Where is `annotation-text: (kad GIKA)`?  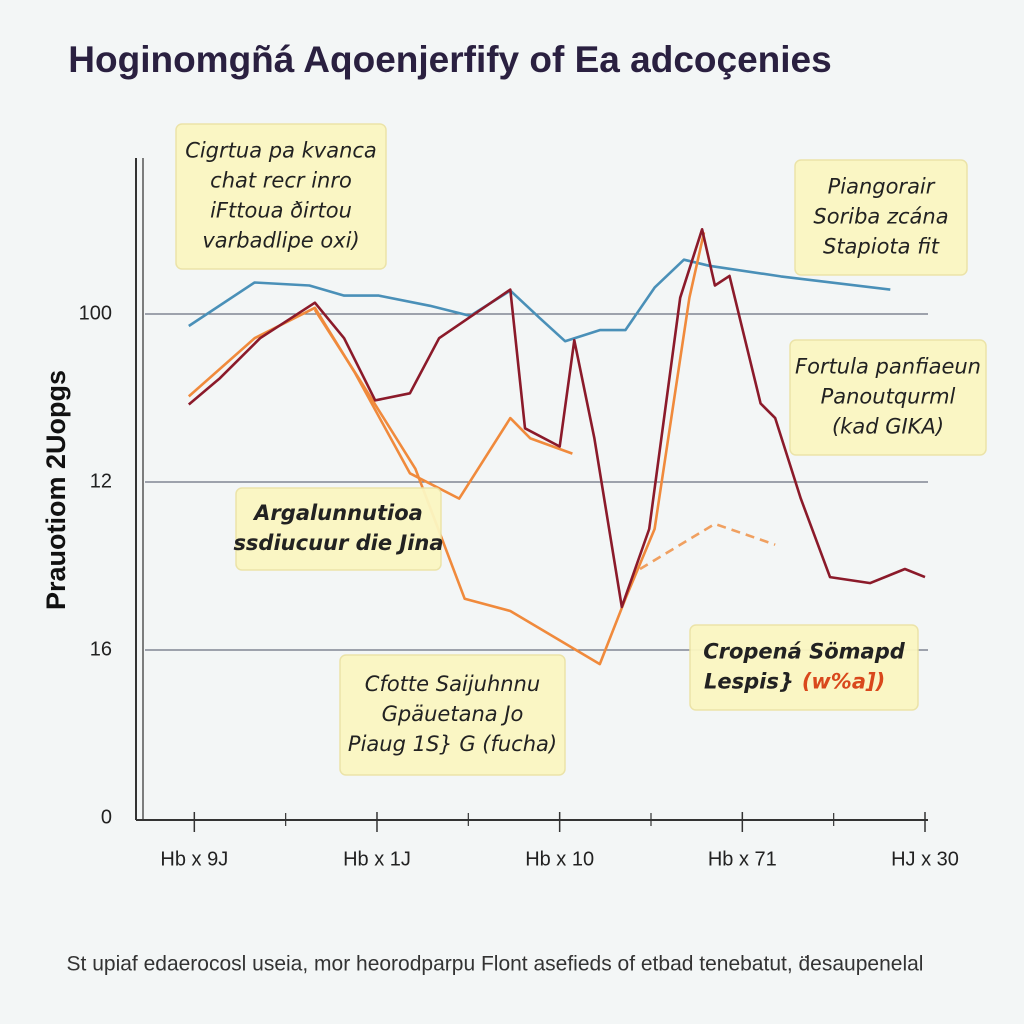 annotation-text: (kad GIKA) is located at coordinates (888, 427).